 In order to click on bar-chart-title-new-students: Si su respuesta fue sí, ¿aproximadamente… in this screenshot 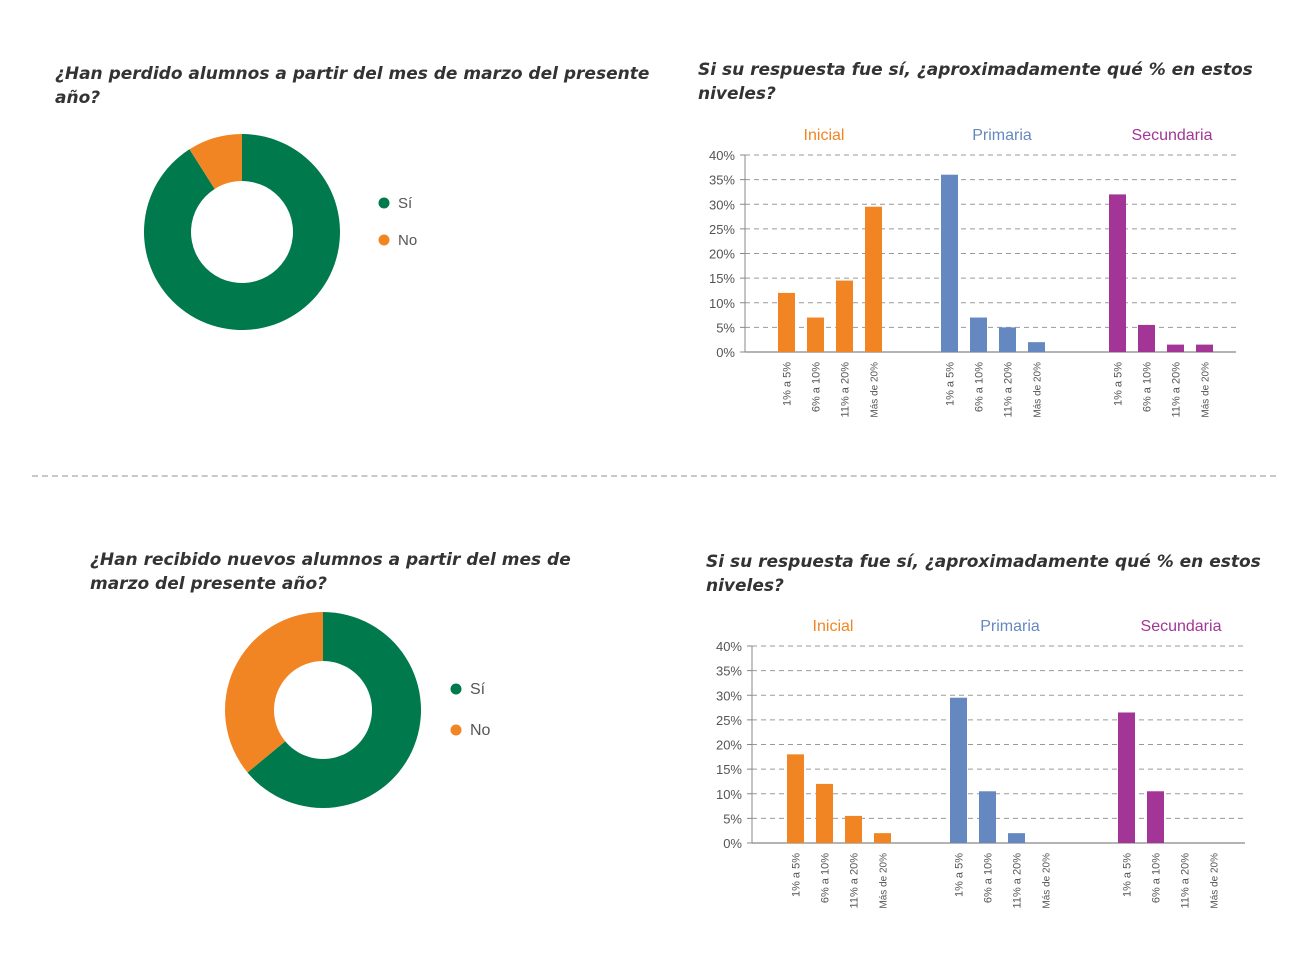, I will do `click(983, 574)`.